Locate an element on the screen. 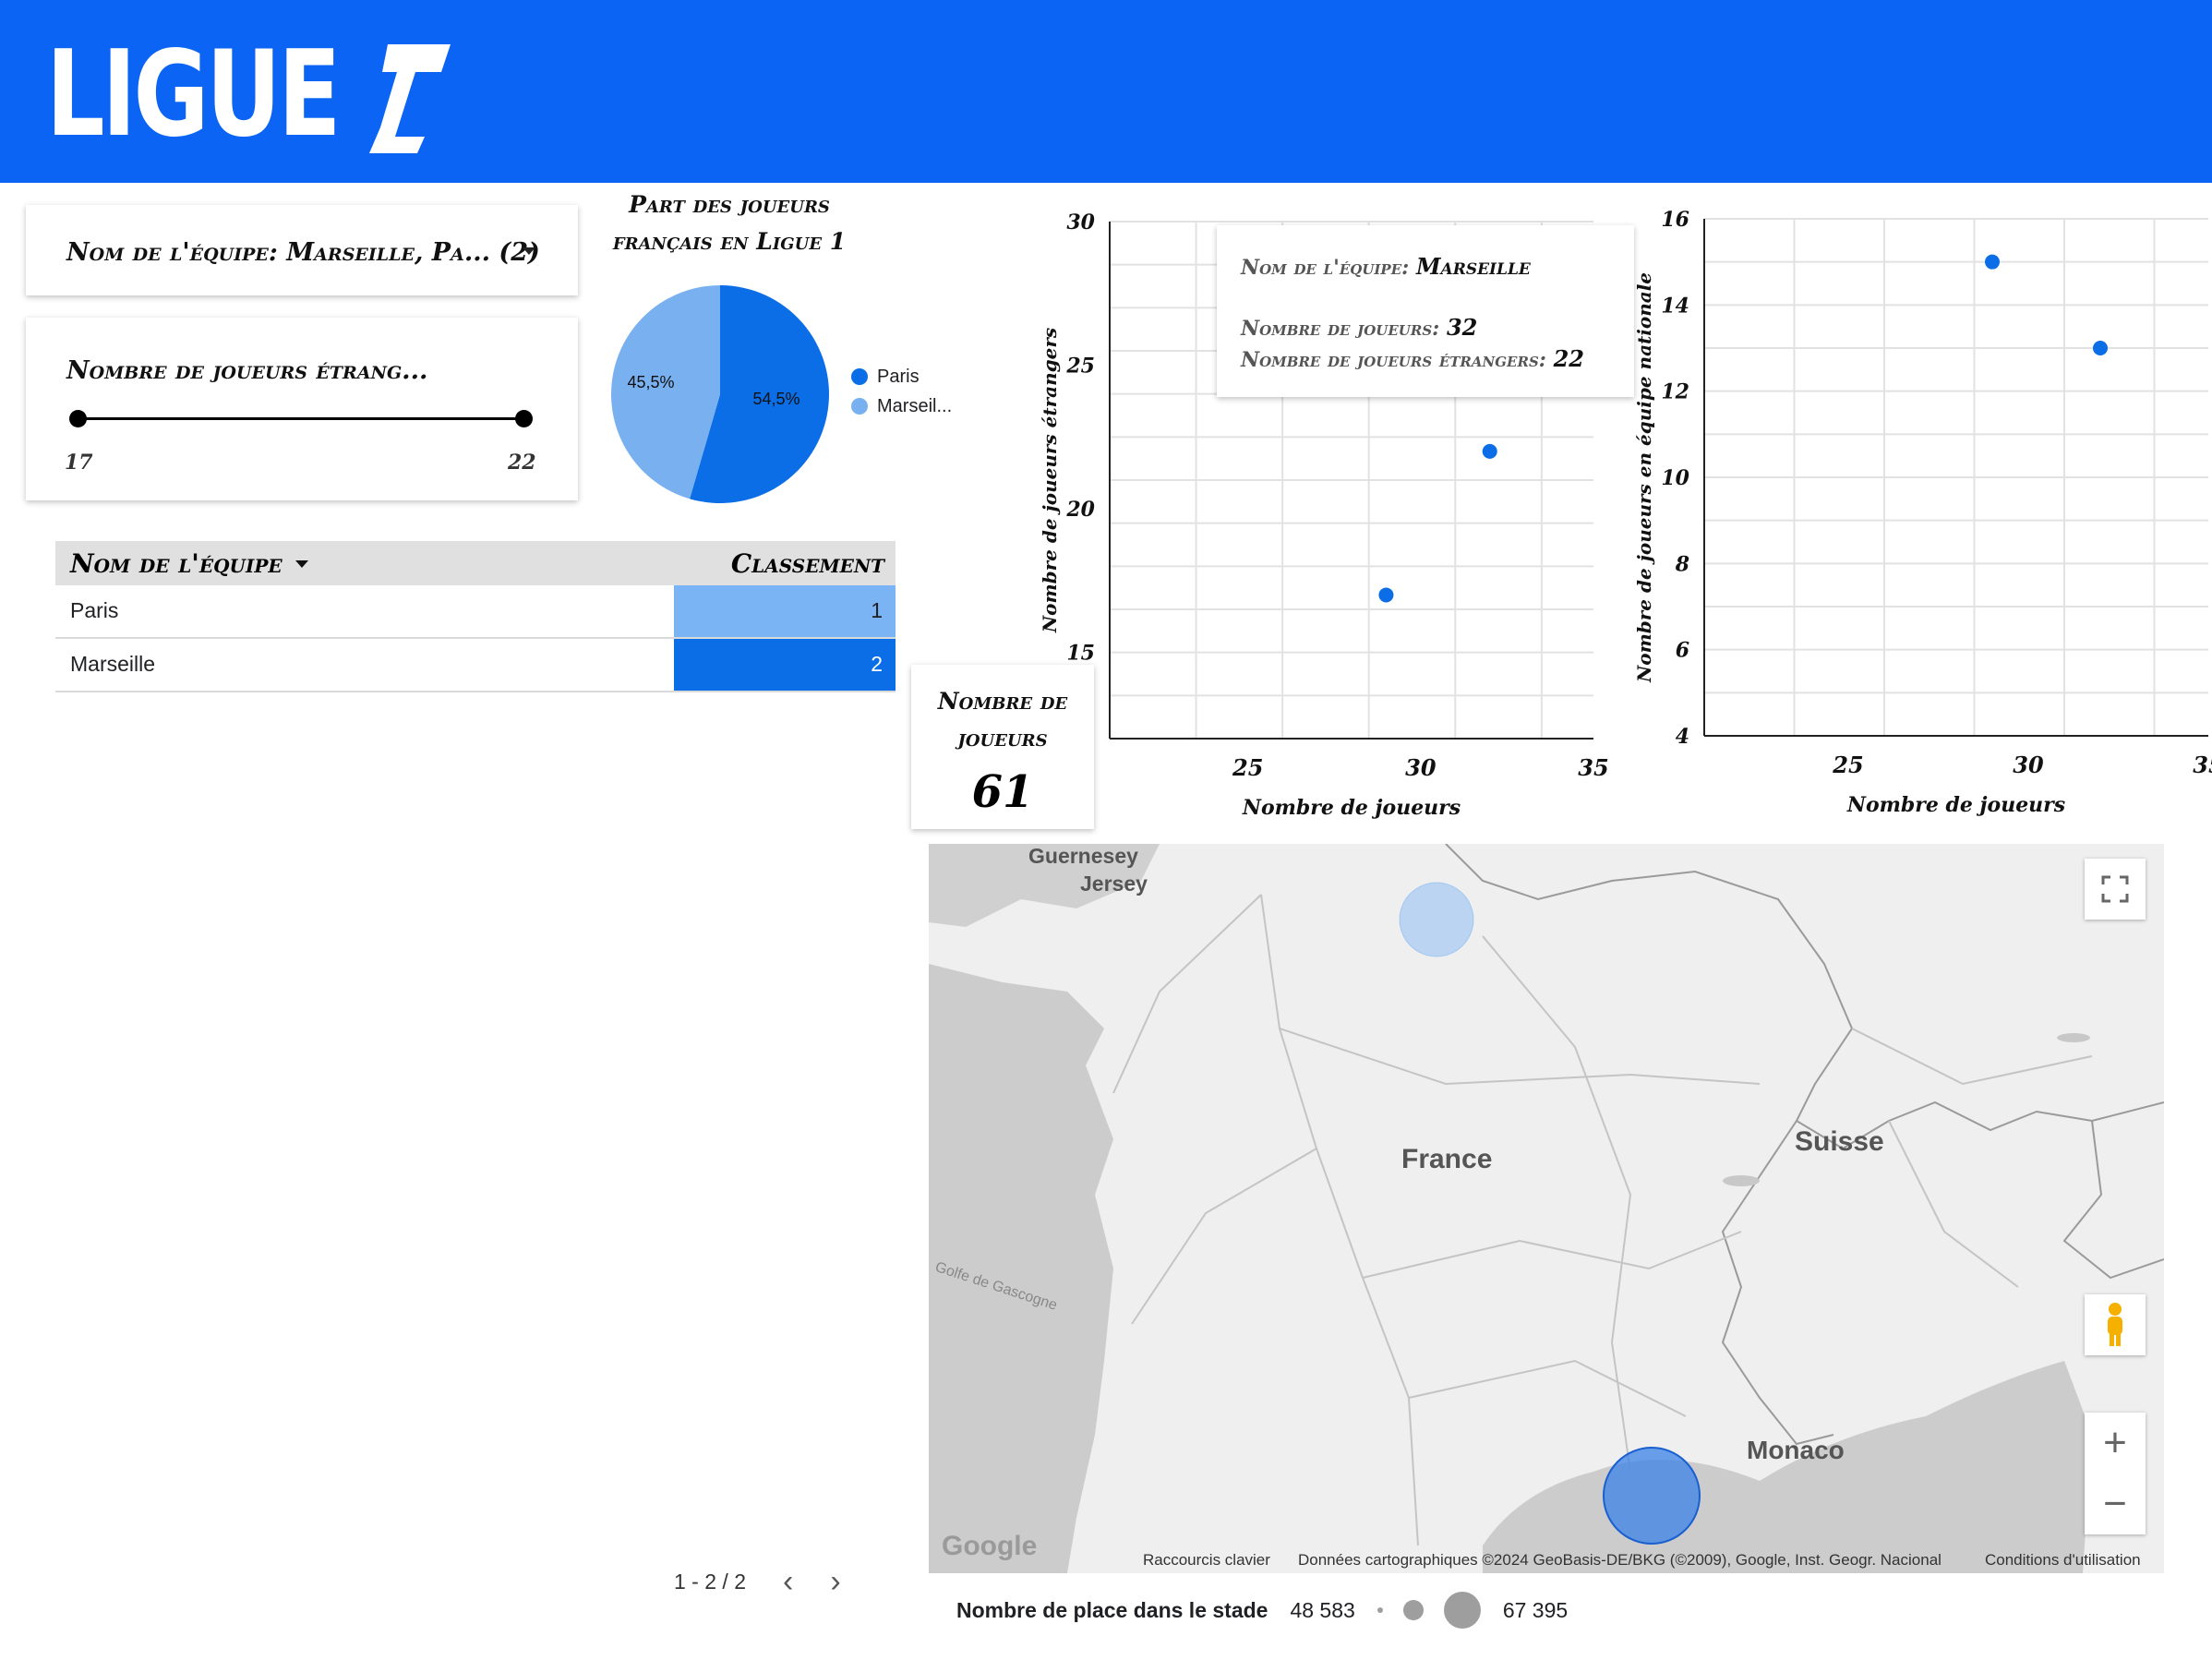 This screenshot has height=1660, width=2212. chevron-left-icon: ‹ is located at coordinates (788, 1581).